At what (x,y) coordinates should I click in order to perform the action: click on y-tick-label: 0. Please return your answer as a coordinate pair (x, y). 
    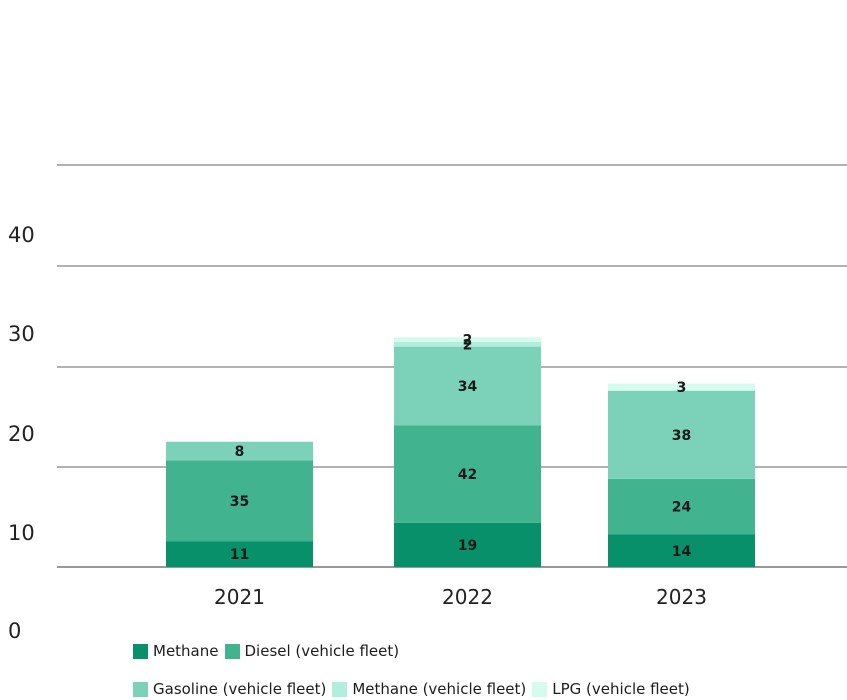
    Looking at the image, I should click on (14, 631).